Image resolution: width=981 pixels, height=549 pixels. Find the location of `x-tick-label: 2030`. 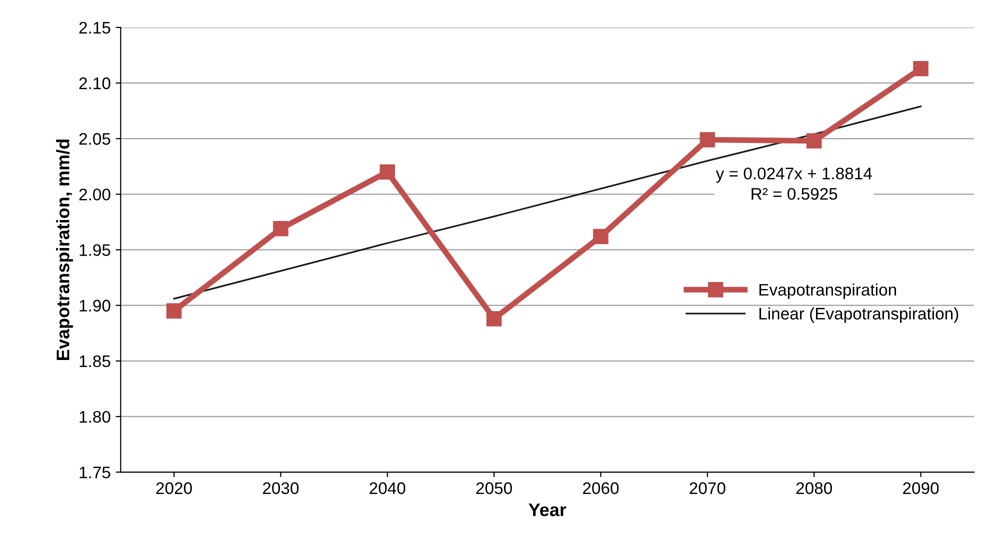

x-tick-label: 2030 is located at coordinates (280, 488).